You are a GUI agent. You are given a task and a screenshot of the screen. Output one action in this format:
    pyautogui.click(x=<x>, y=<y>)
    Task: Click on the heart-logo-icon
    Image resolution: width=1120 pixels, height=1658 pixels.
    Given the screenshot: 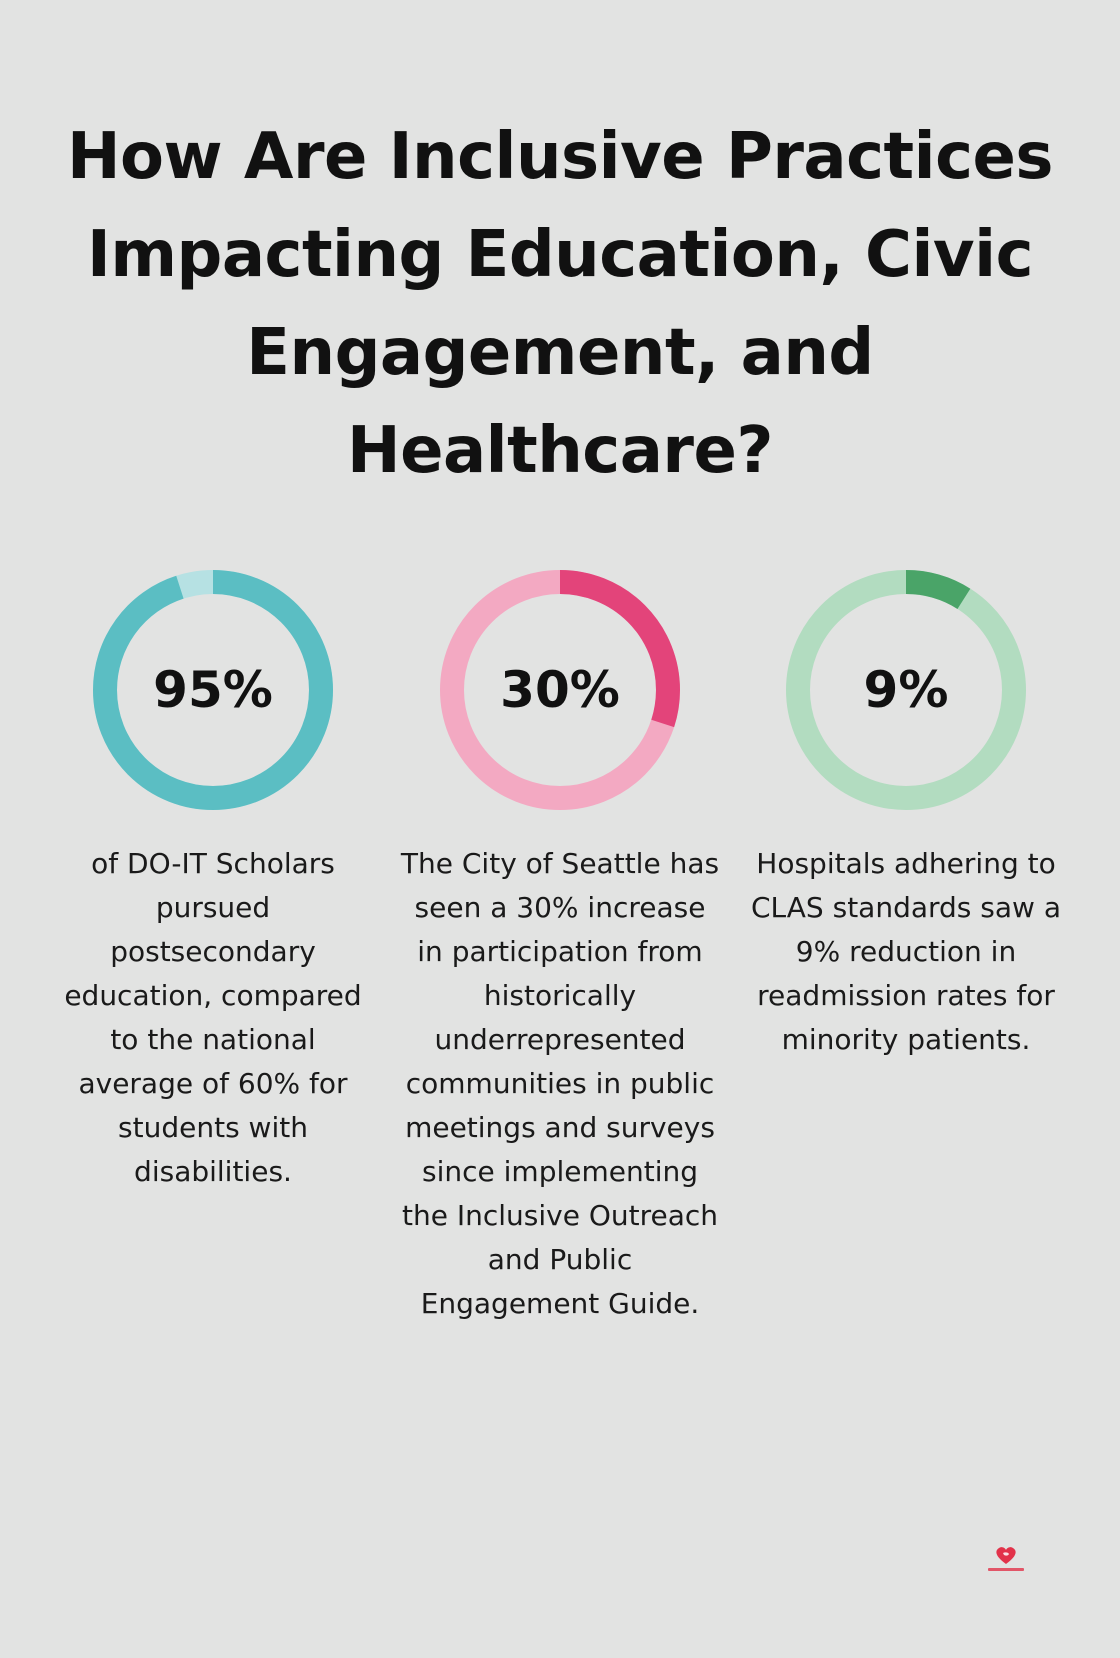 What is the action you would take?
    pyautogui.click(x=1006, y=1559)
    